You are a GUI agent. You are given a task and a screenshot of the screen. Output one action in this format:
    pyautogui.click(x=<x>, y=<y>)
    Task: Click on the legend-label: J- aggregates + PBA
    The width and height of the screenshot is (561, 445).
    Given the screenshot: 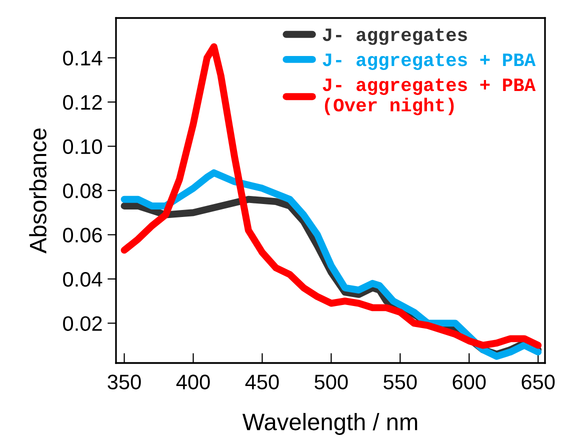 What is the action you would take?
    pyautogui.click(x=429, y=62)
    